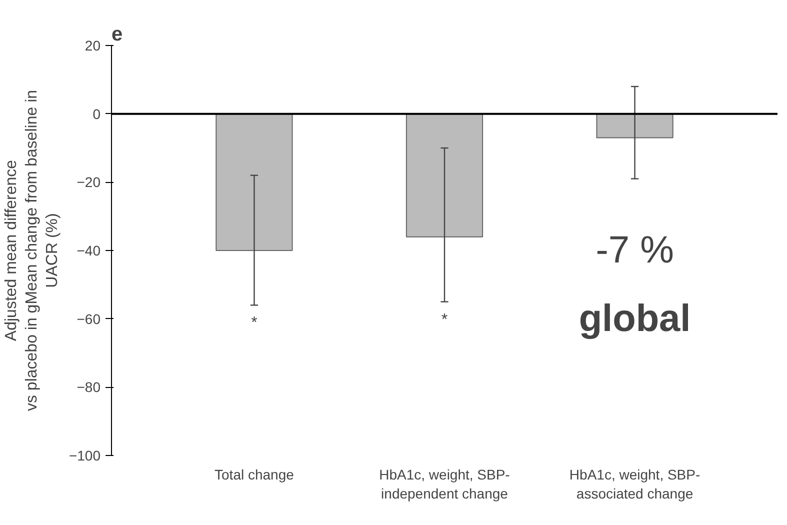 The image size is (787, 525). I want to click on text: e, so click(117, 35).